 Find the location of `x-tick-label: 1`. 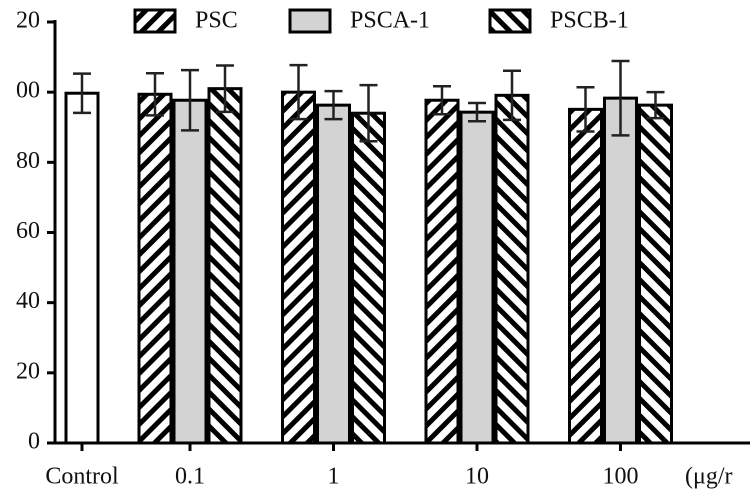

x-tick-label: 1 is located at coordinates (334, 477).